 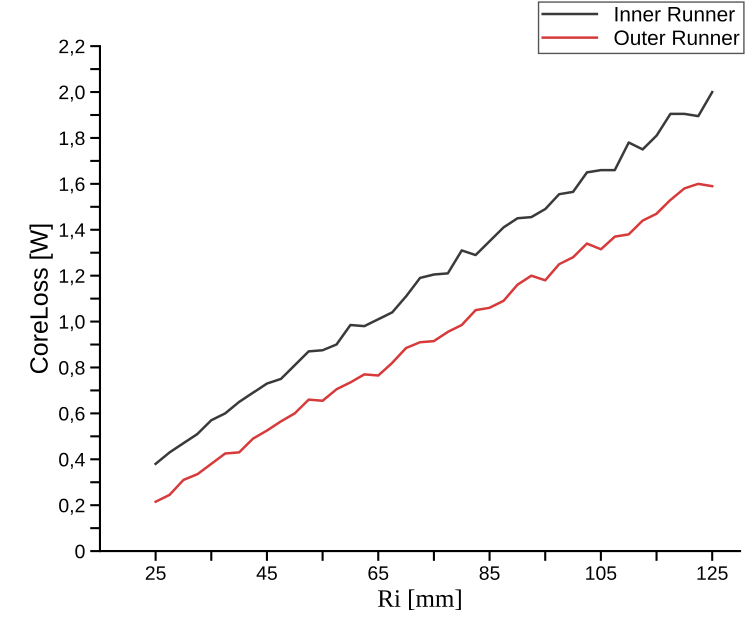 What do you see at coordinates (677, 38) in the screenshot?
I see `legend-label: Outer Runner` at bounding box center [677, 38].